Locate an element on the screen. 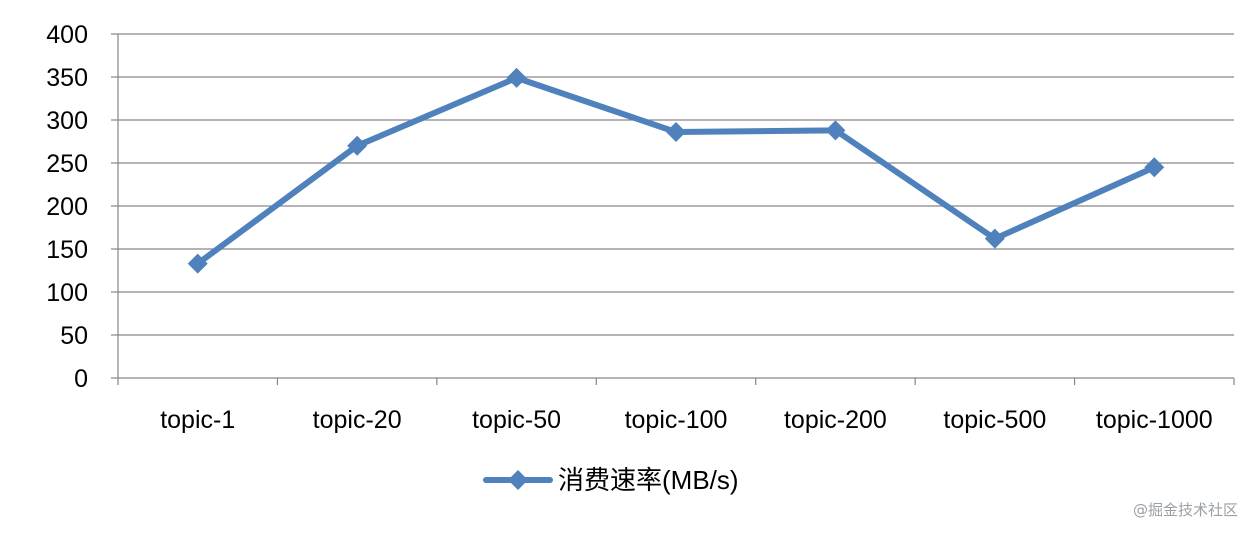 This screenshot has height=533, width=1252. y-tick-label: 100 is located at coordinates (67, 293).